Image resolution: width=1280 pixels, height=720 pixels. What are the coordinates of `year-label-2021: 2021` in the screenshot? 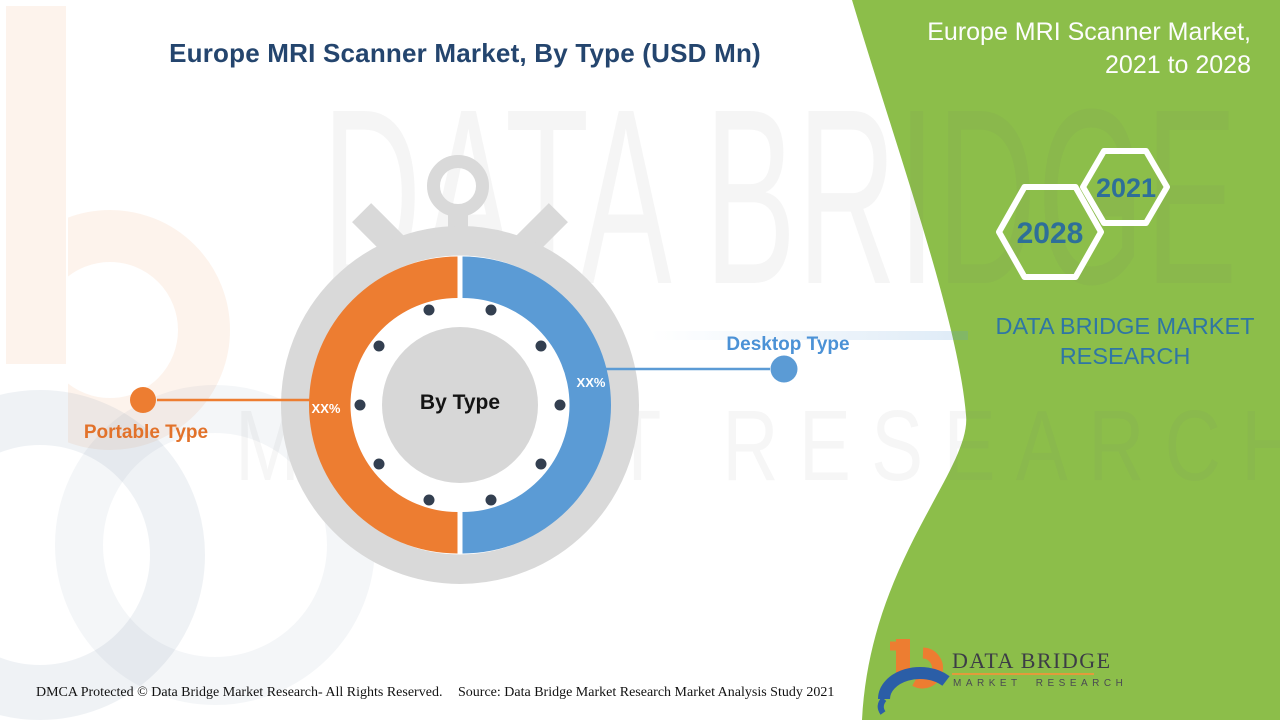 It's located at (1126, 188).